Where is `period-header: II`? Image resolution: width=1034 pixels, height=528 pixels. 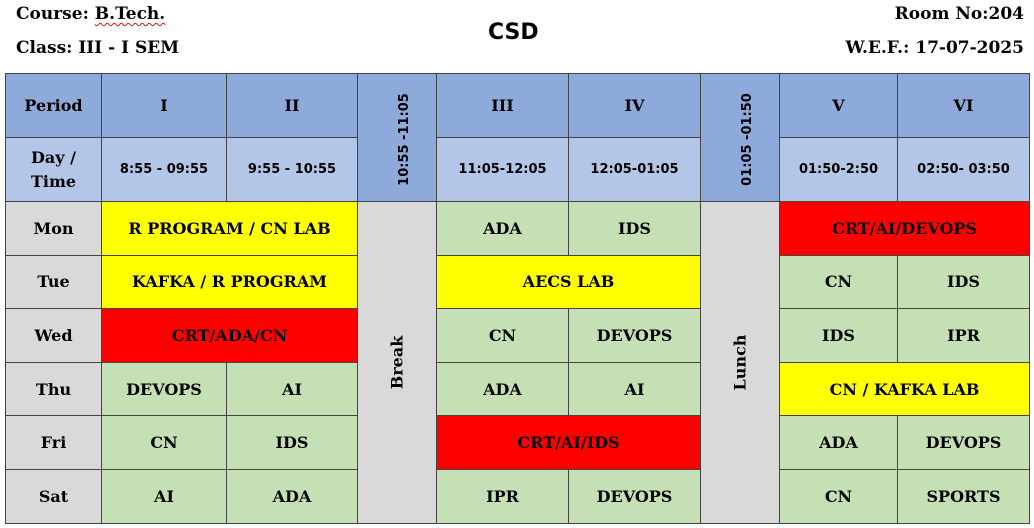 period-header: II is located at coordinates (292, 105).